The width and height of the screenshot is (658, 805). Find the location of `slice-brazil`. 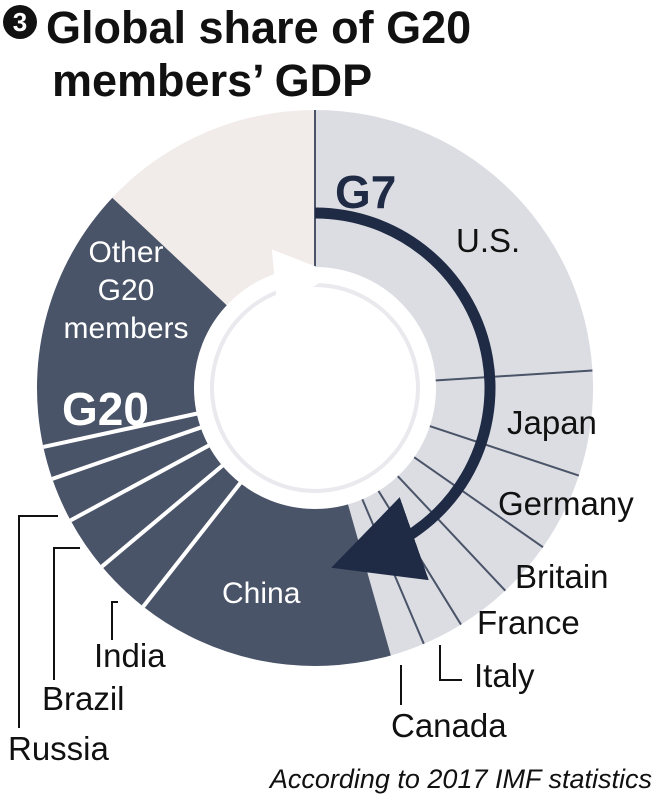

slice-brazil is located at coordinates (132, 473).